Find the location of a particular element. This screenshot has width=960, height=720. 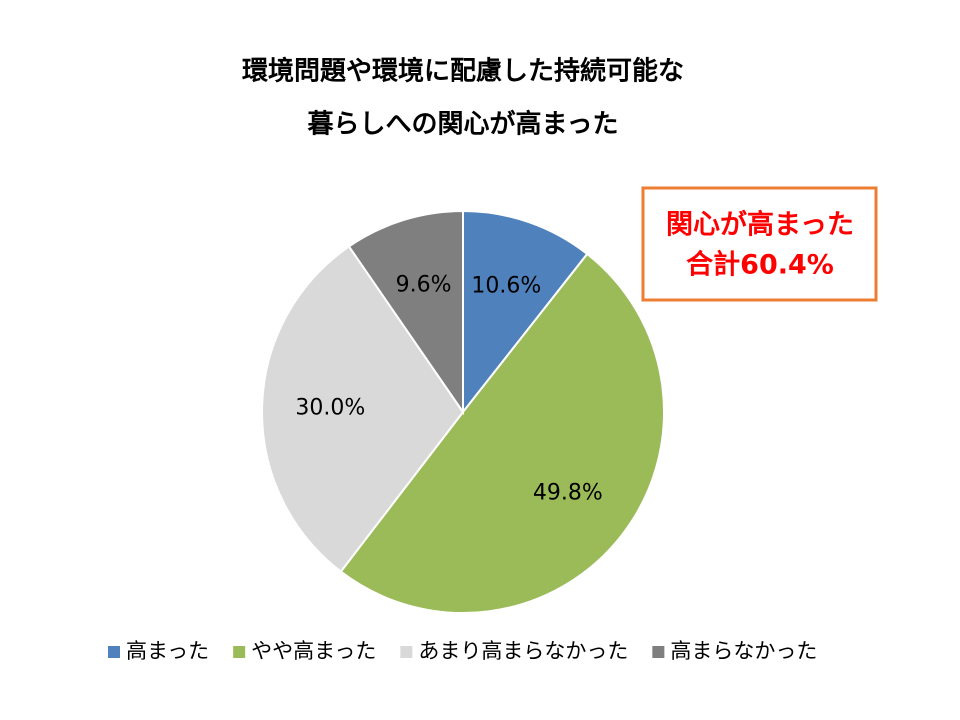

legend-label: 高まった is located at coordinates (167, 651).